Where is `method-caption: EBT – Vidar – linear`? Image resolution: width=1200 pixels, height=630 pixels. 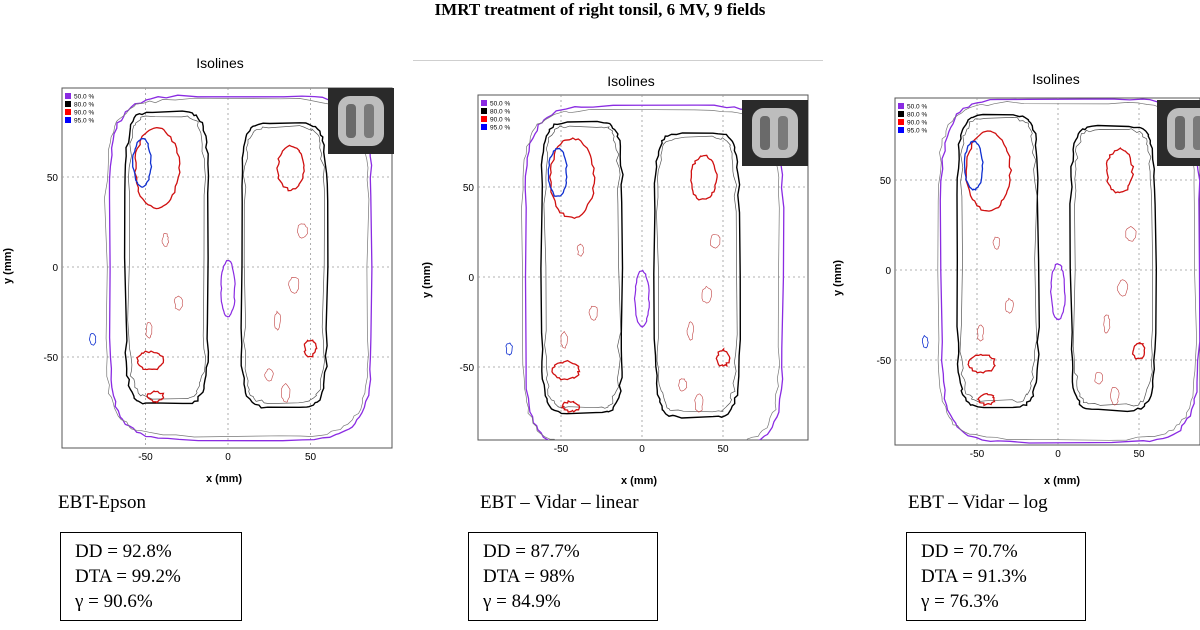 method-caption: EBT – Vidar – linear is located at coordinates (559, 502).